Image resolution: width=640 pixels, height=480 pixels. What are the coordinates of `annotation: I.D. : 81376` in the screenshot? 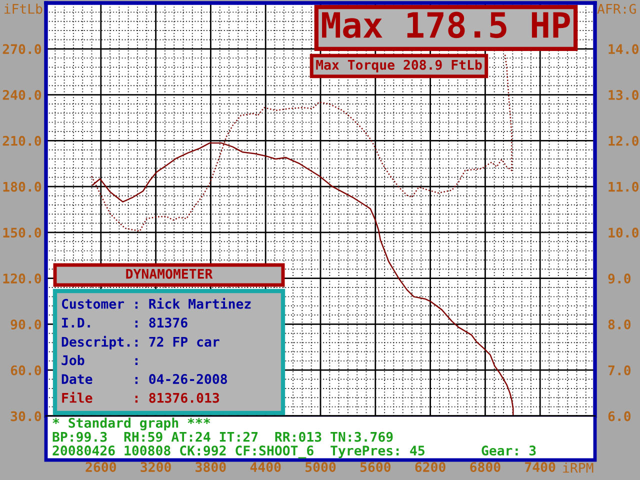 It's located at (125, 323).